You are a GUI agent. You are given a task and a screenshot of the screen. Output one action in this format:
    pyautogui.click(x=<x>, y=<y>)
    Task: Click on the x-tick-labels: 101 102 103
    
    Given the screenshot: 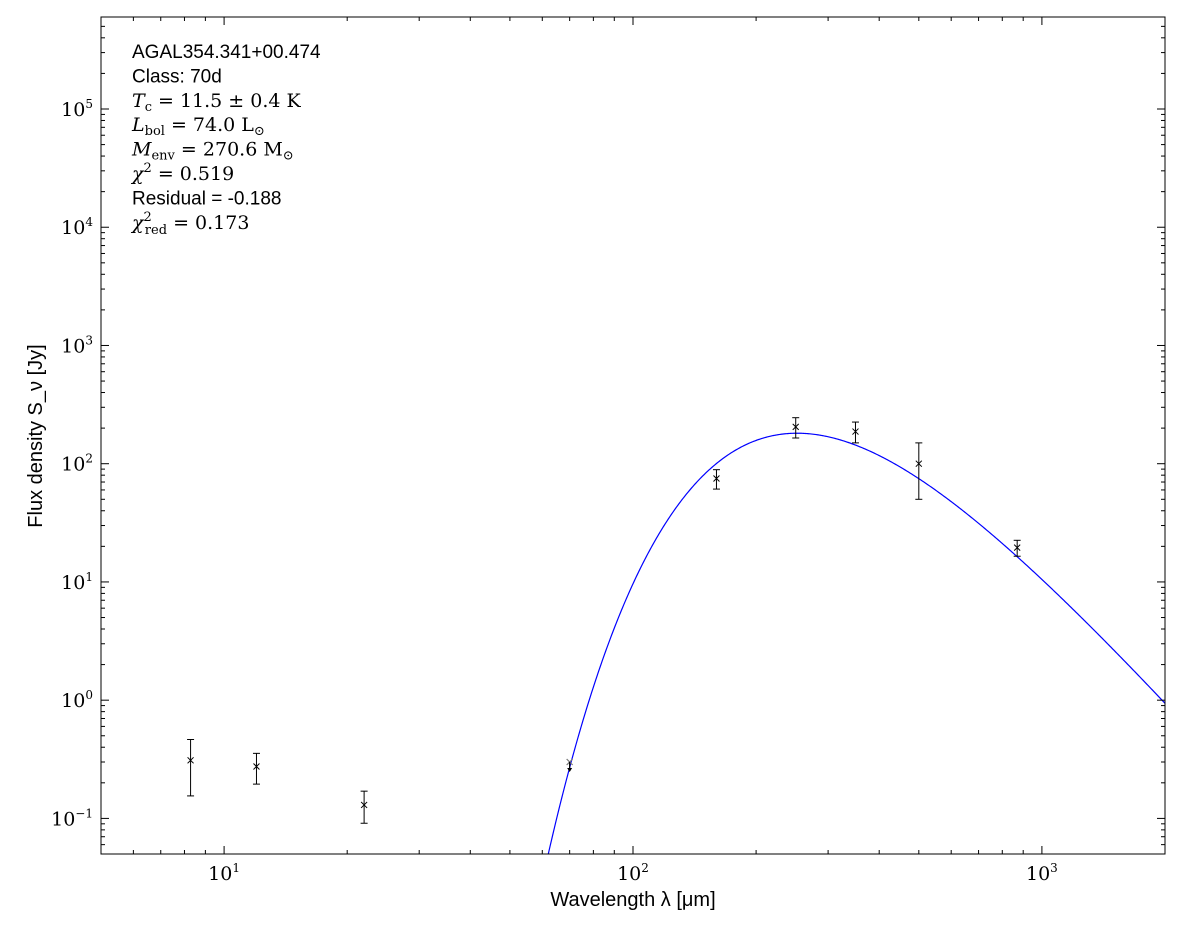 What is the action you would take?
    pyautogui.click(x=633, y=873)
    